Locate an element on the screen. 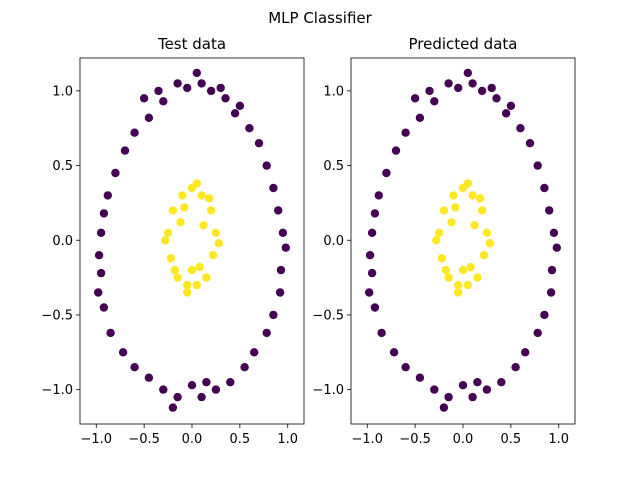  y-tick-label: 0.0 is located at coordinates (333, 241).